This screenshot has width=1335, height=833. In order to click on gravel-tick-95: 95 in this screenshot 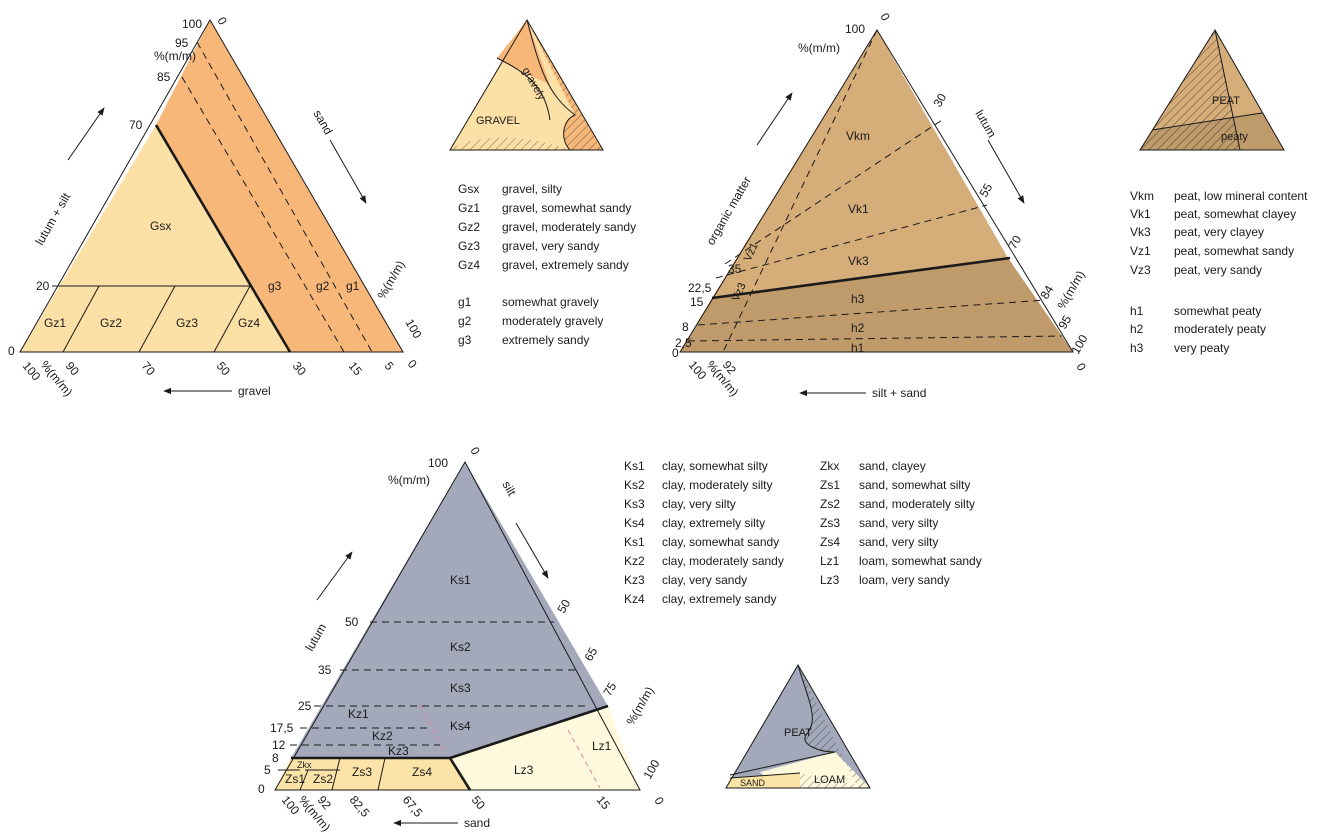, I will do `click(182, 43)`.